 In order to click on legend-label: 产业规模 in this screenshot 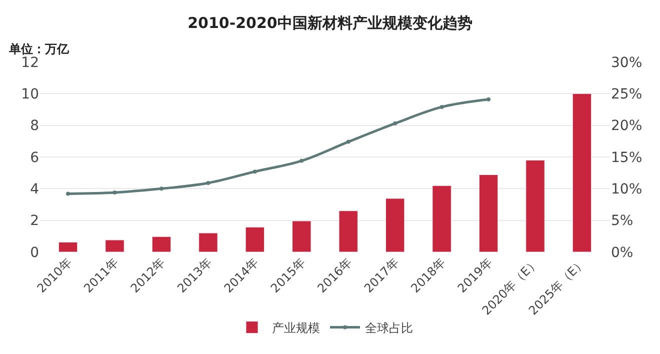, I will do `click(296, 327)`.